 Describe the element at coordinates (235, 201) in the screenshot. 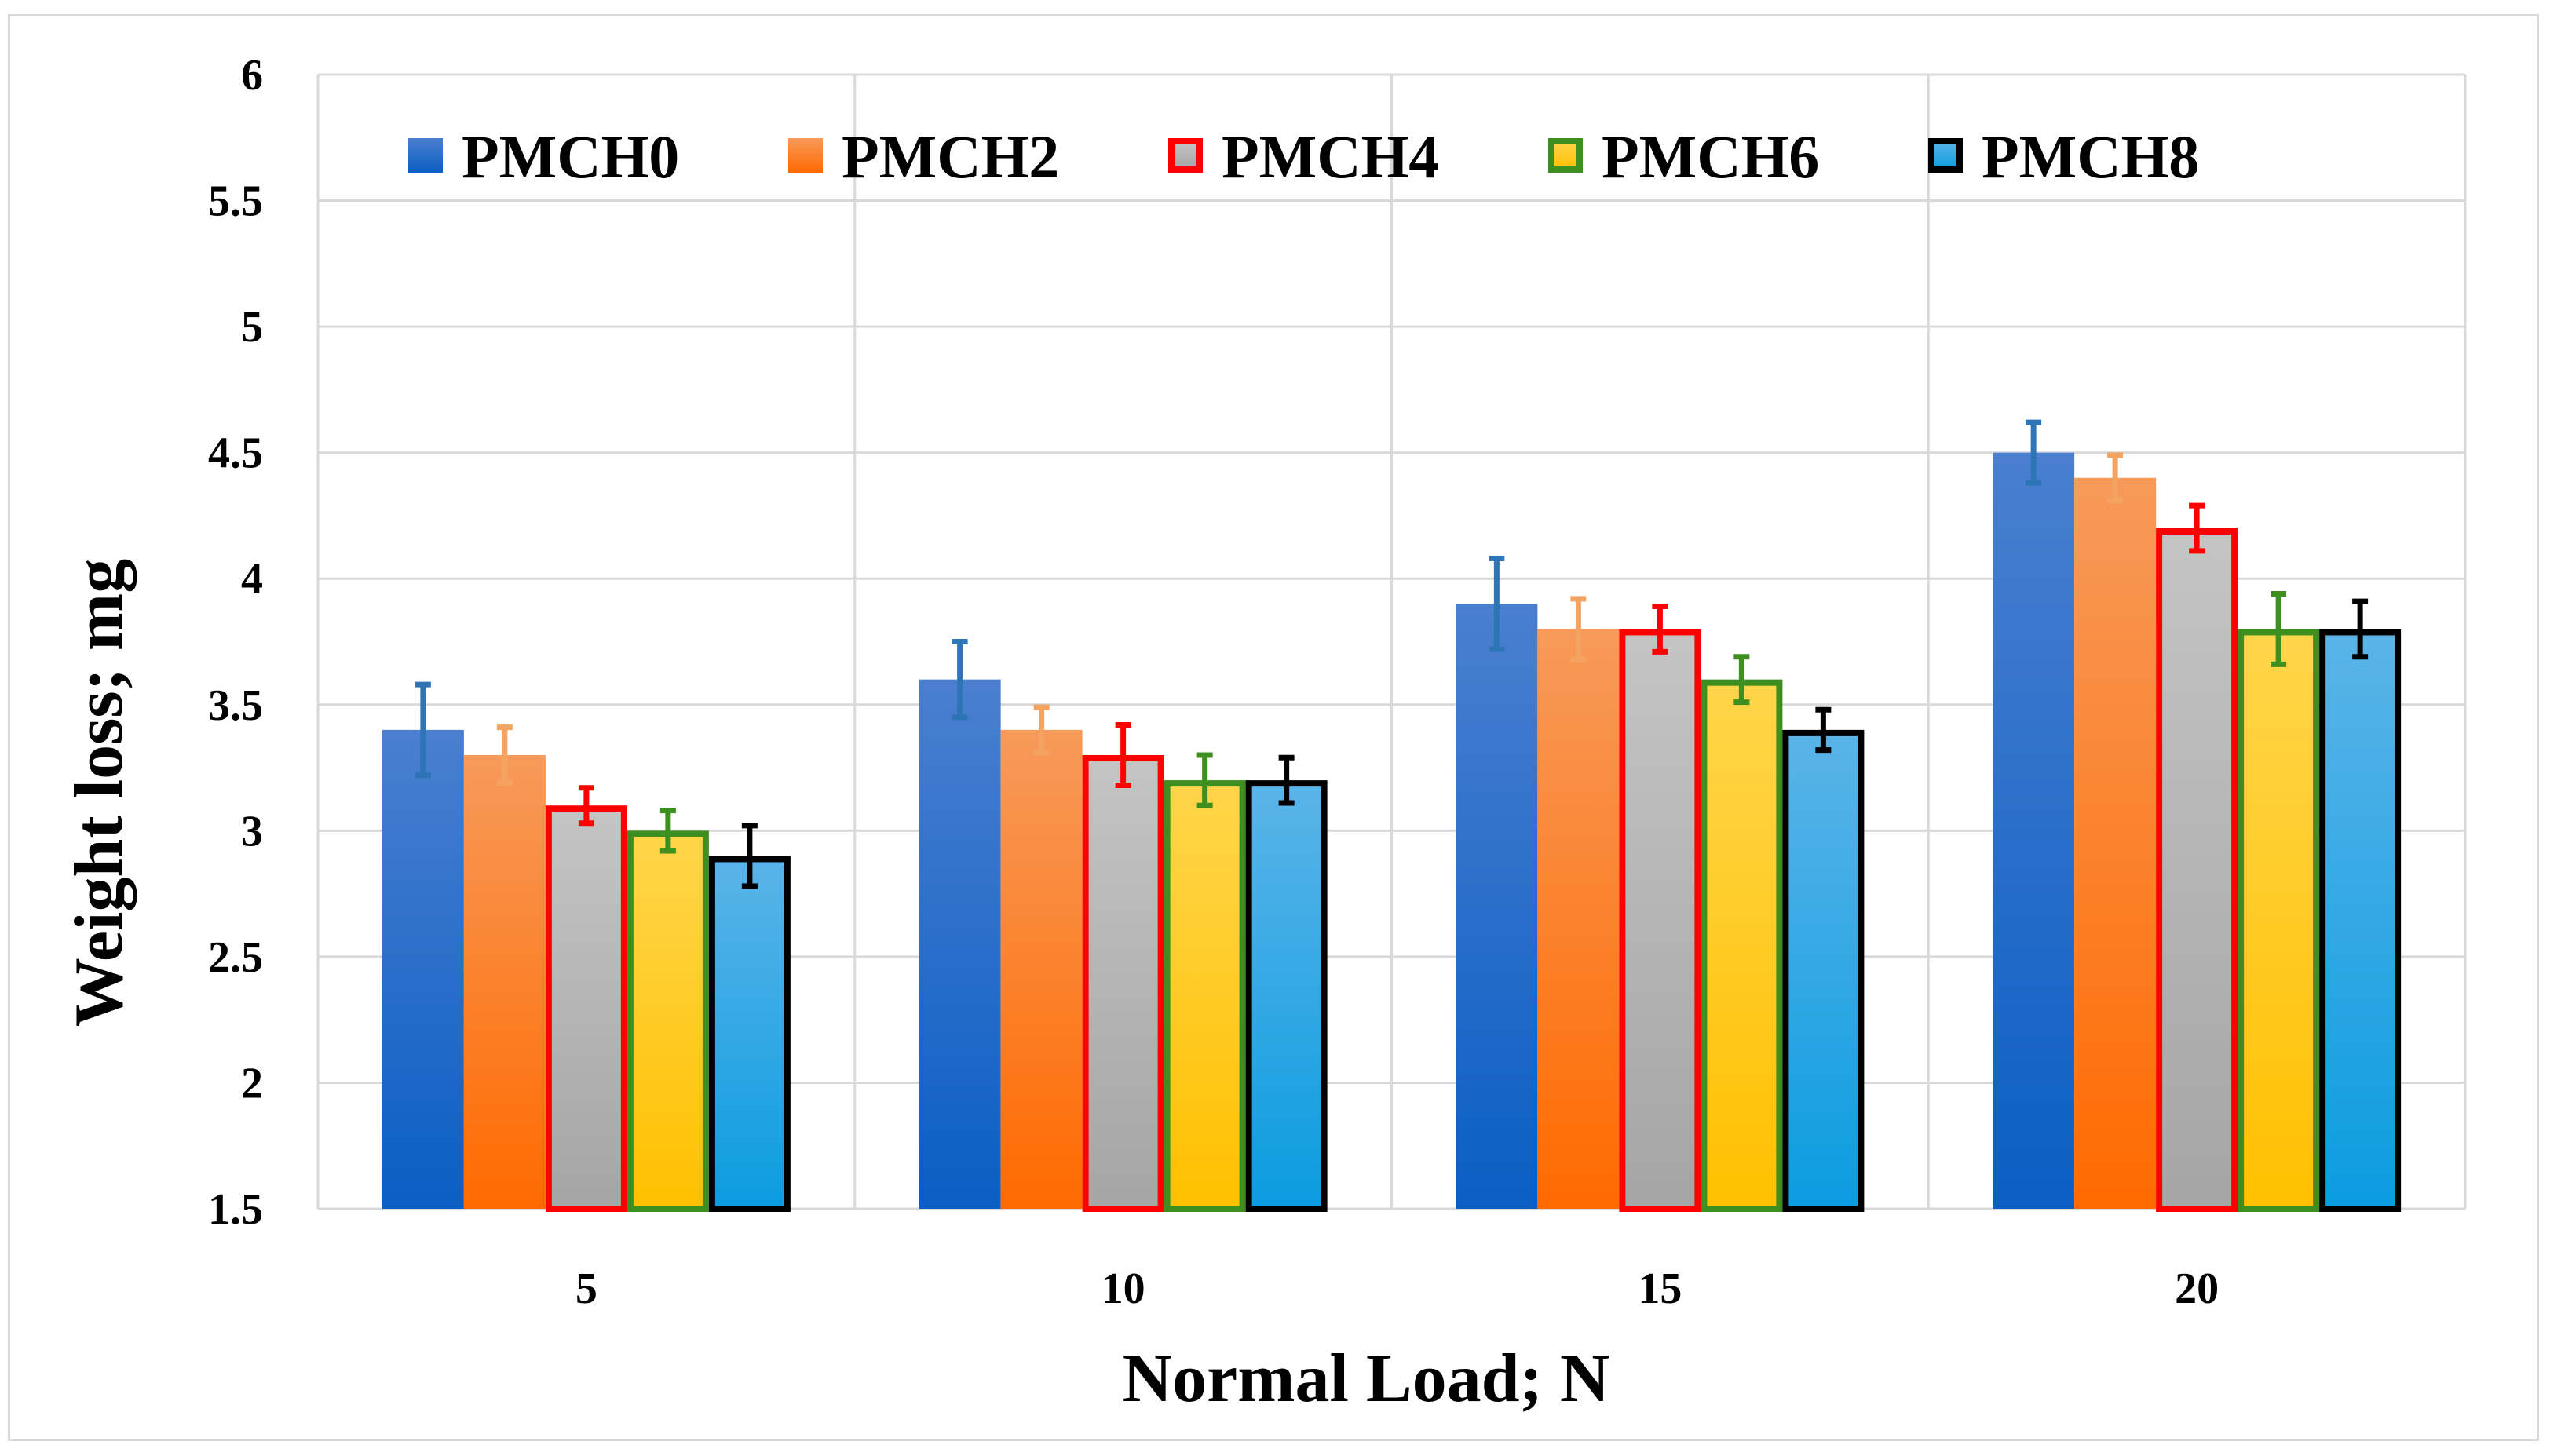

I see `y-tick-label: 5.5` at that location.